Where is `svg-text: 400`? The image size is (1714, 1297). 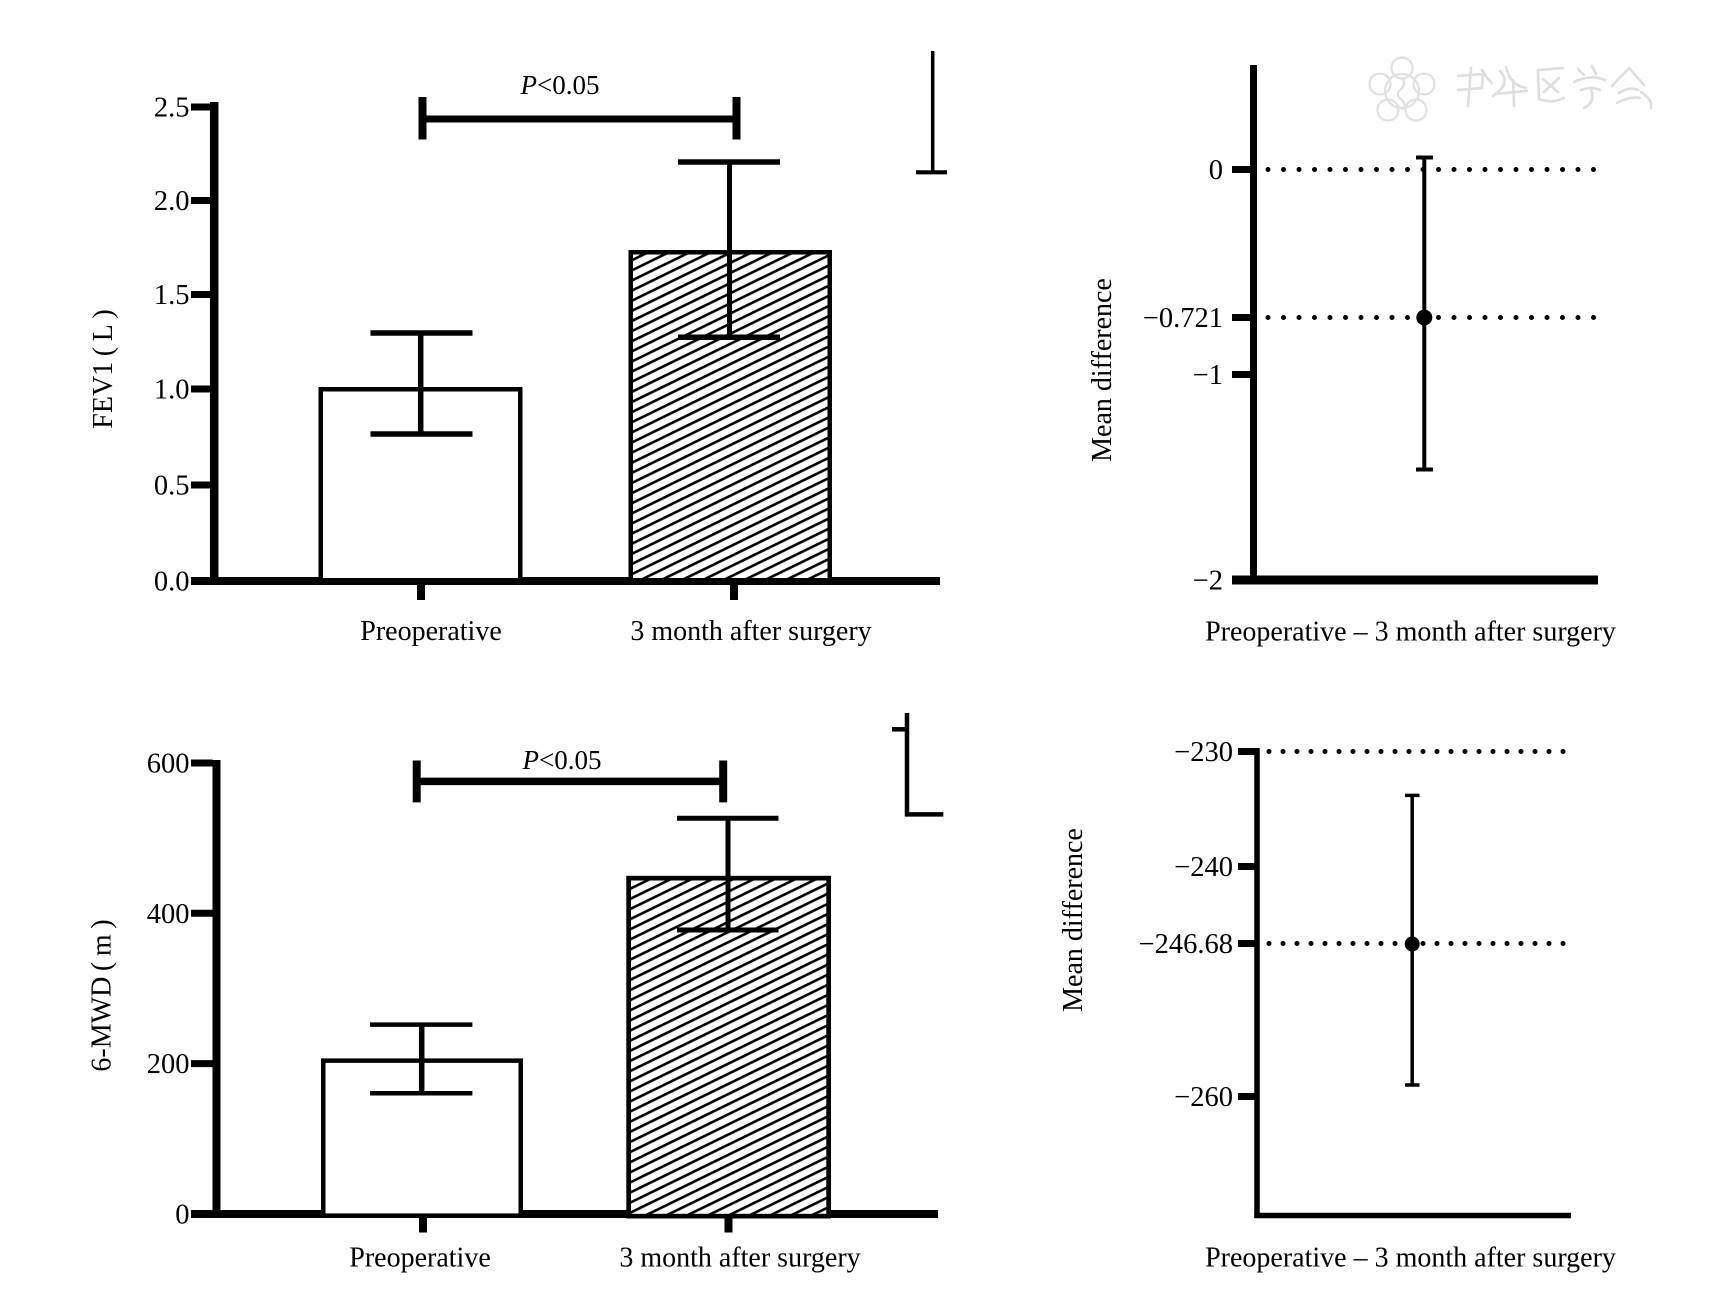
svg-text: 400 is located at coordinates (168, 914).